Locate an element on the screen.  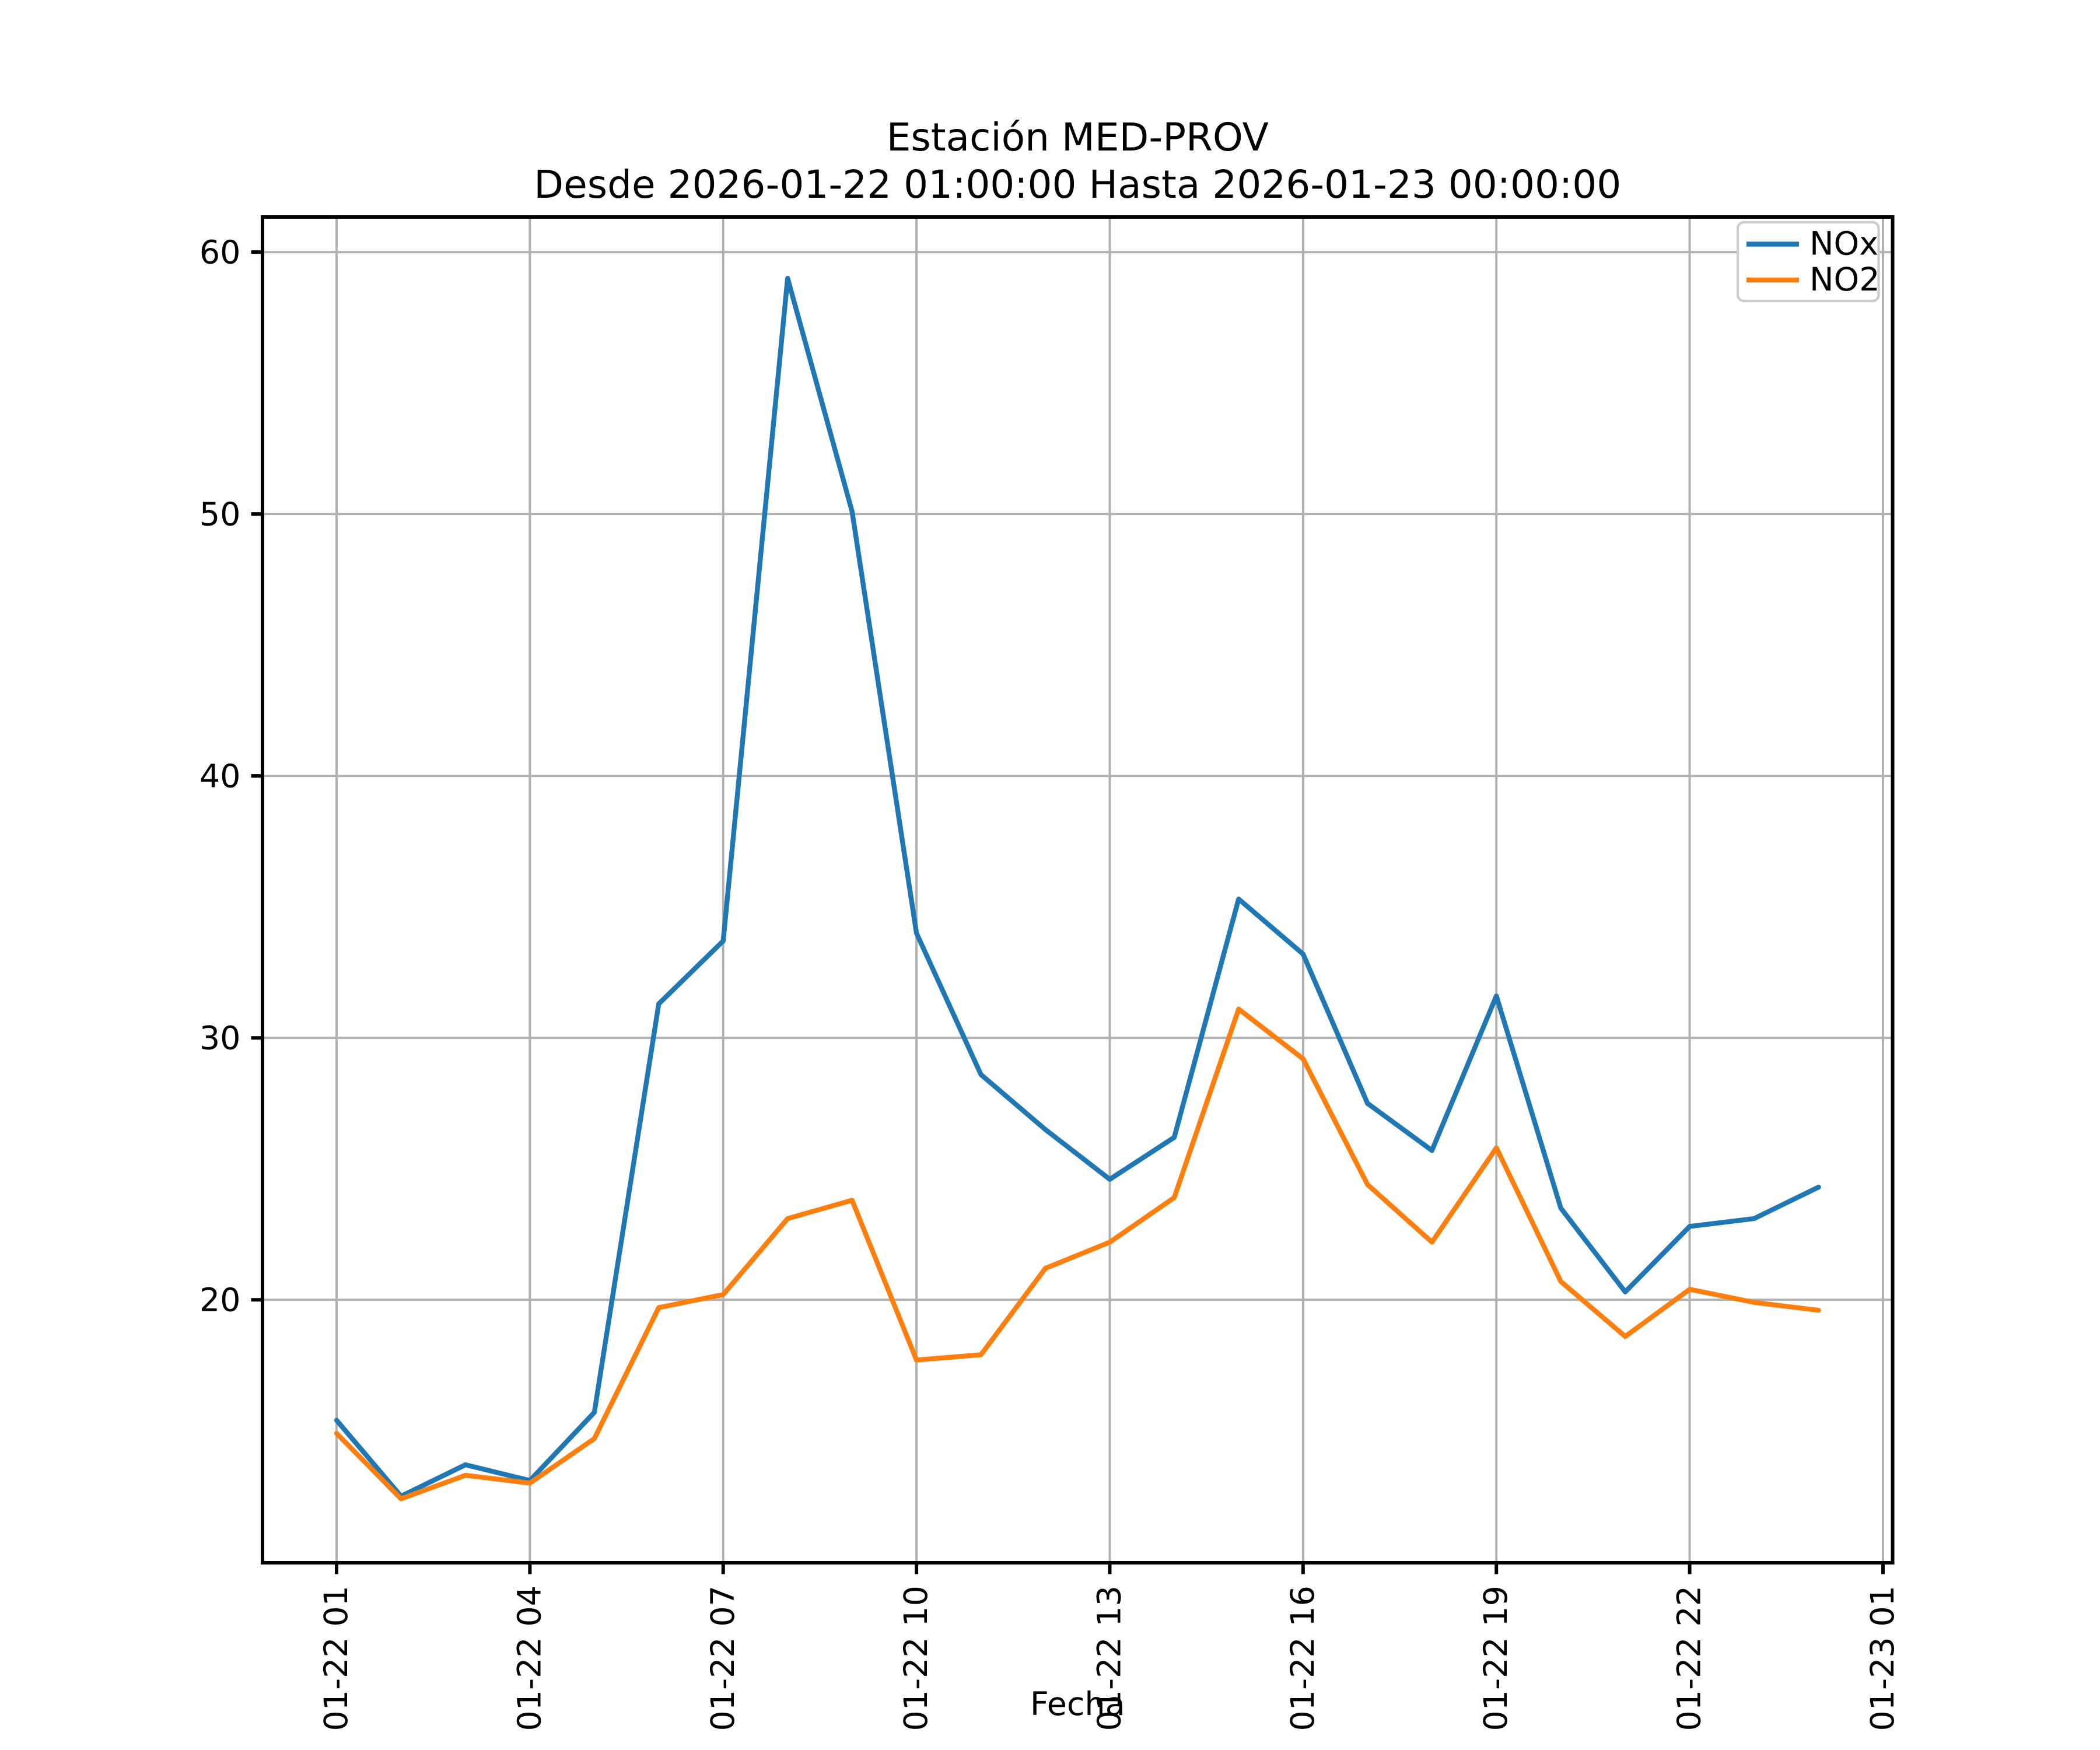
chart-title: Estación MED-PROV is located at coordinates (1078, 137).